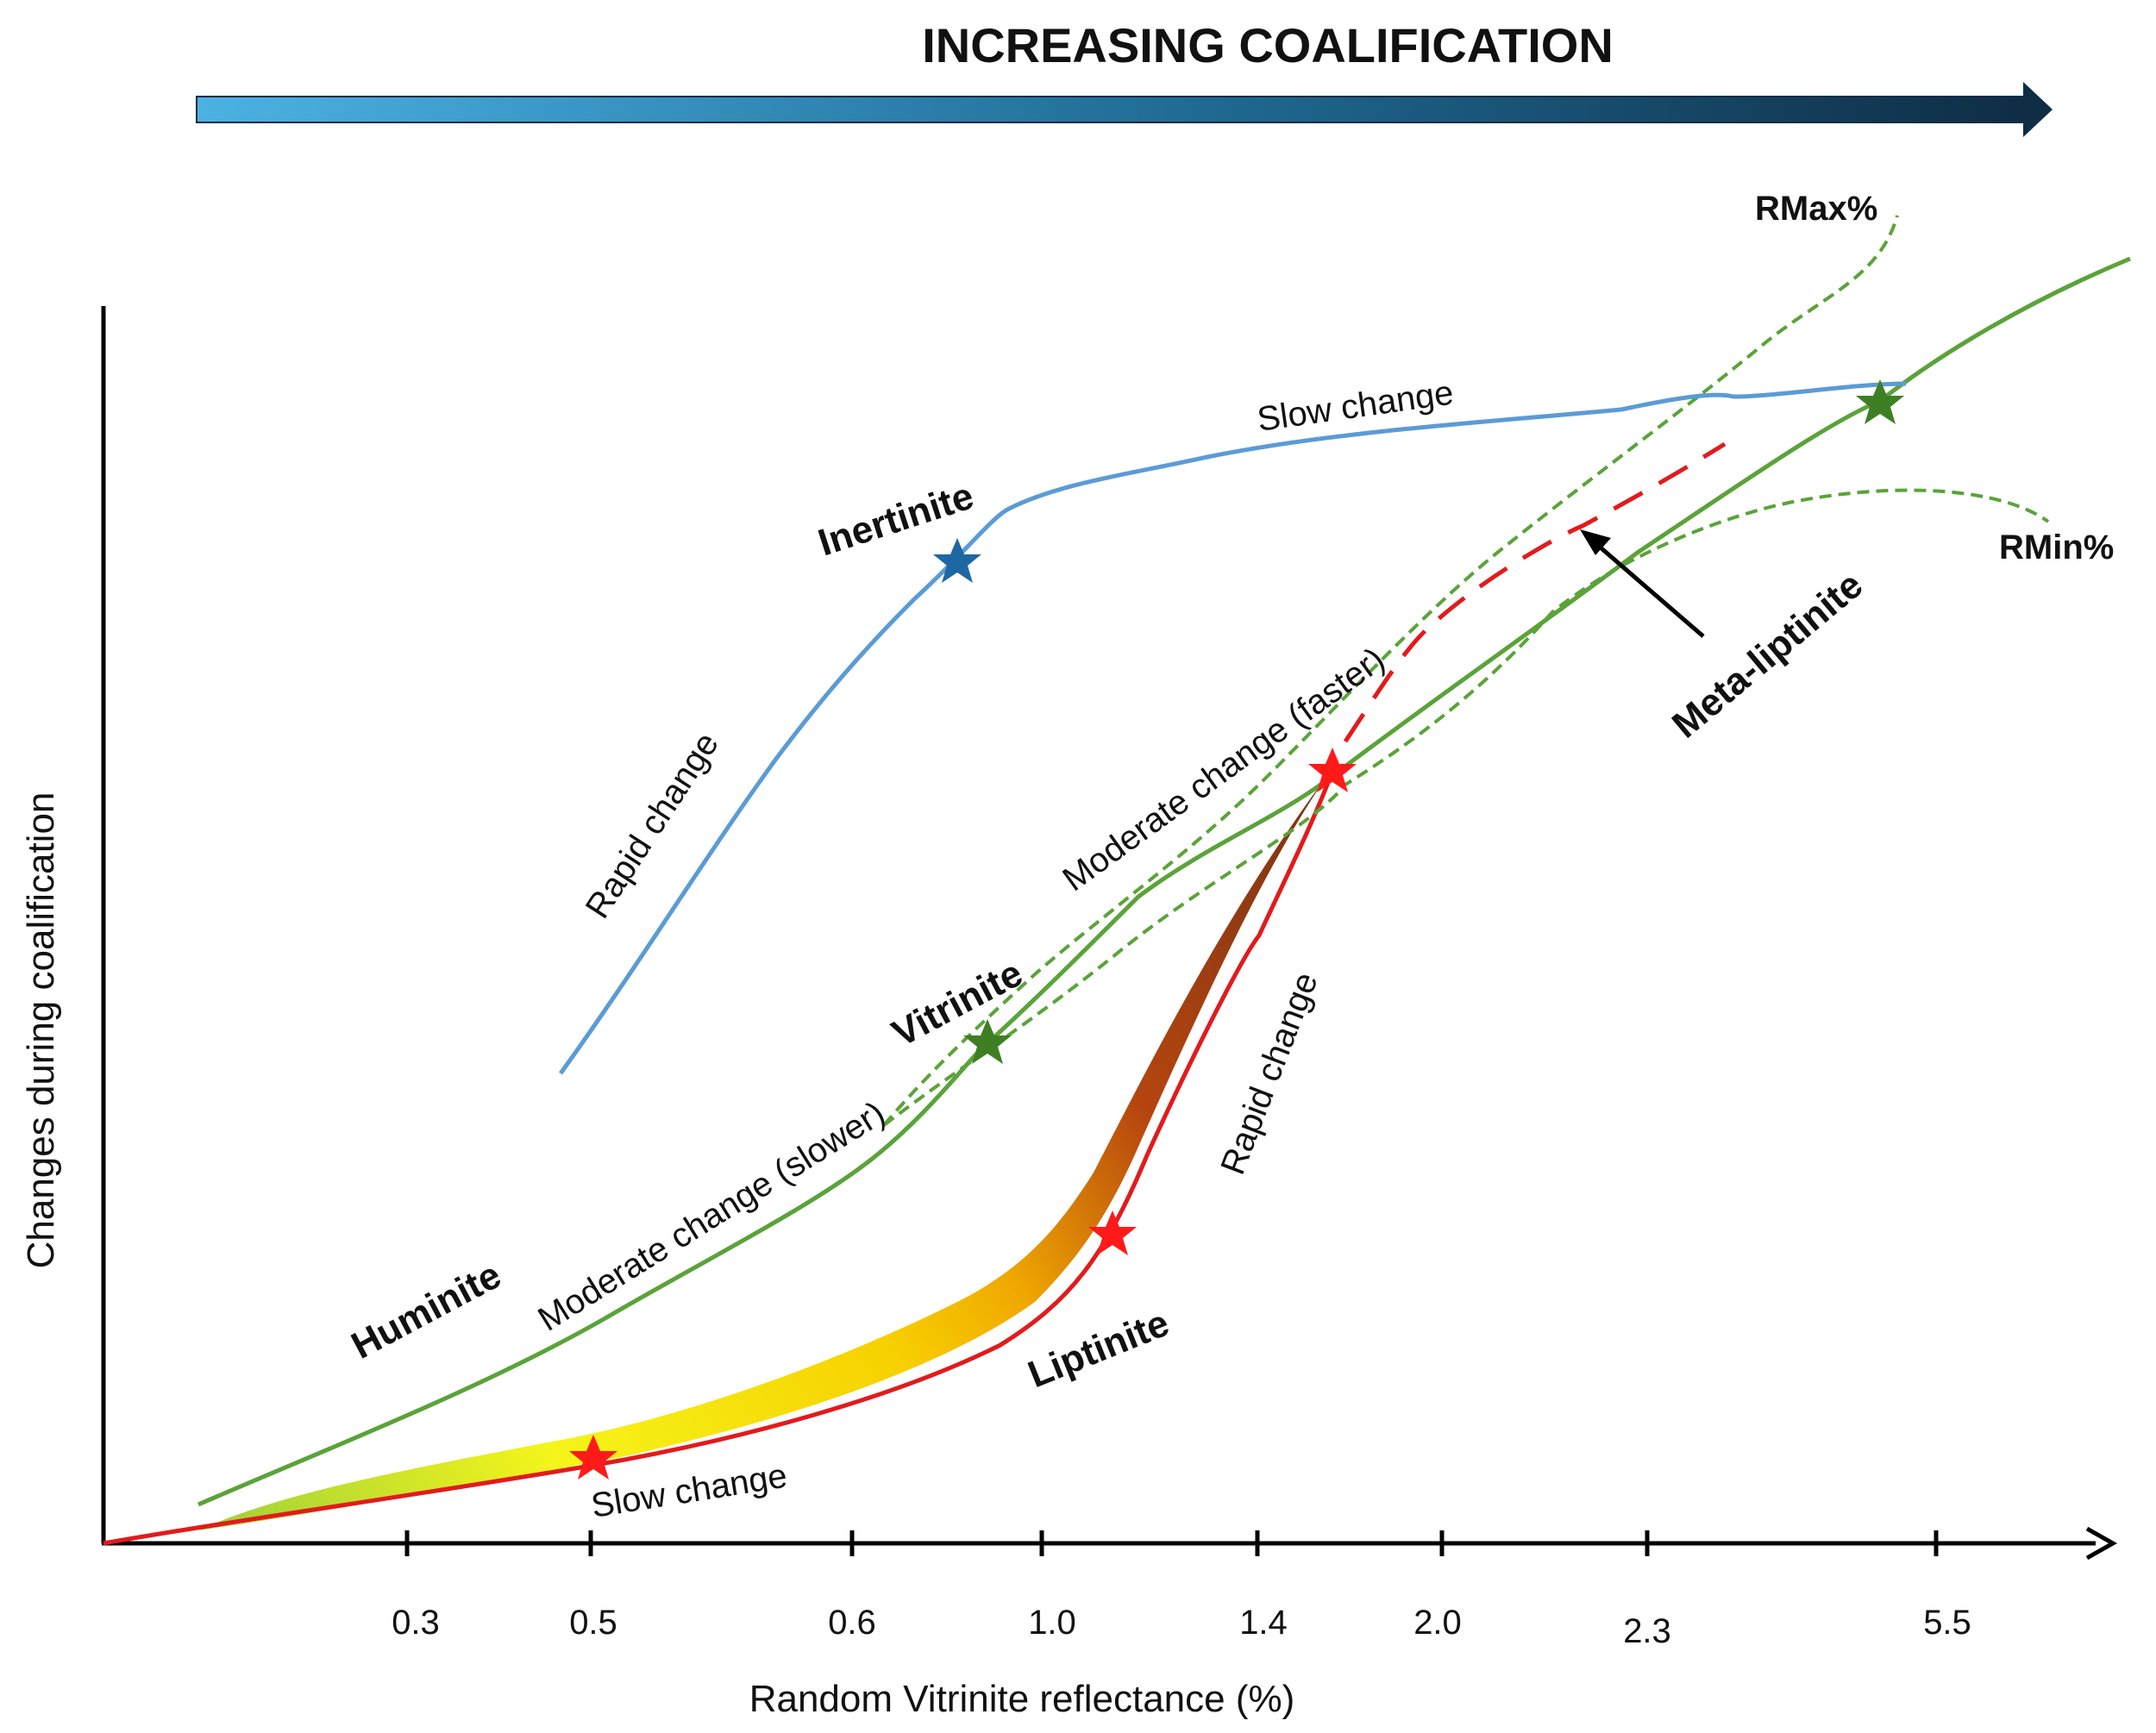 This screenshot has height=1733, width=2156. Describe the element at coordinates (1263, 1623) in the screenshot. I see `x-tick-label: 1.4` at that location.